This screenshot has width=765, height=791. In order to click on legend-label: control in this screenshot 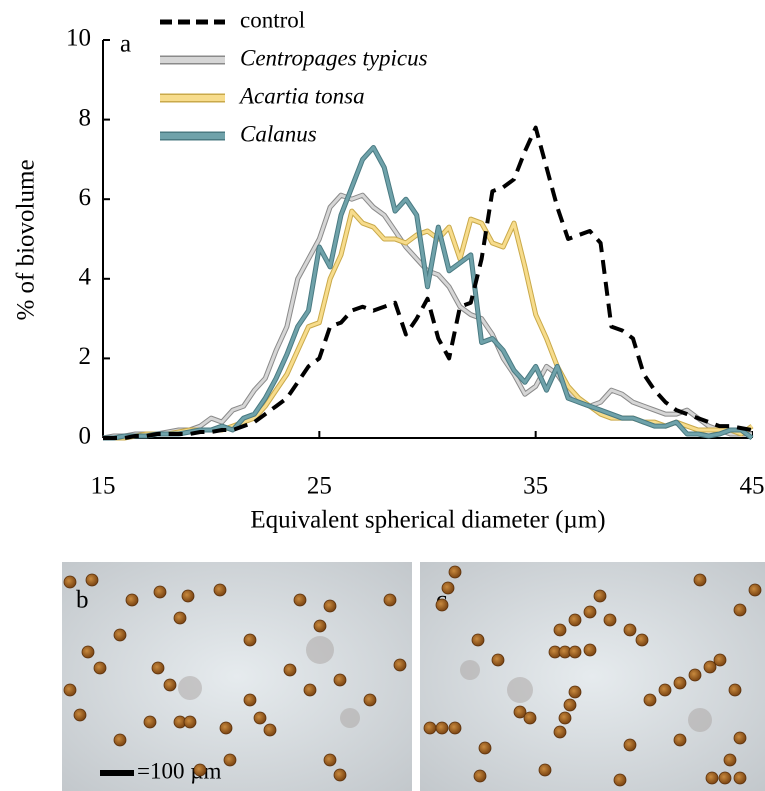, I will do `click(272, 19)`.